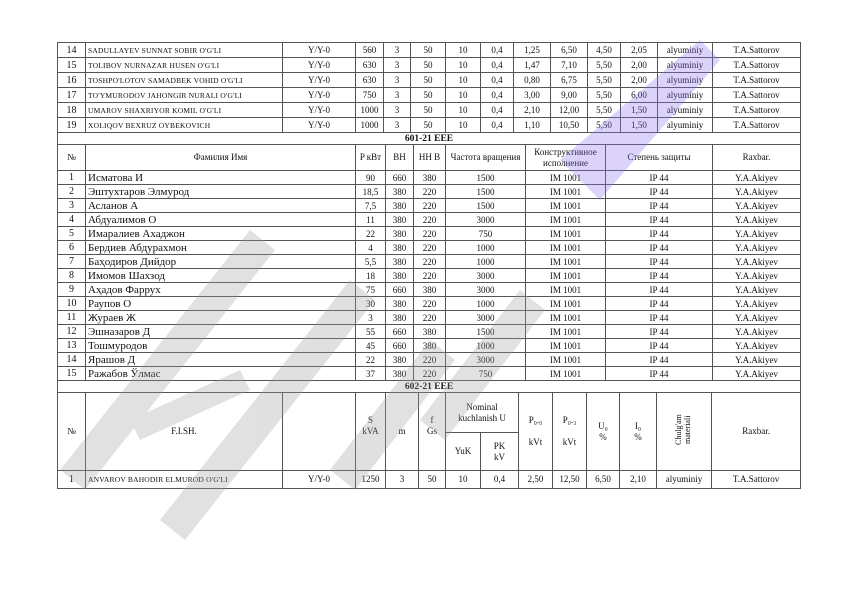 This screenshot has height=596, width=842. I want to click on header-p0: P₀.₀ kVt, so click(535, 431).